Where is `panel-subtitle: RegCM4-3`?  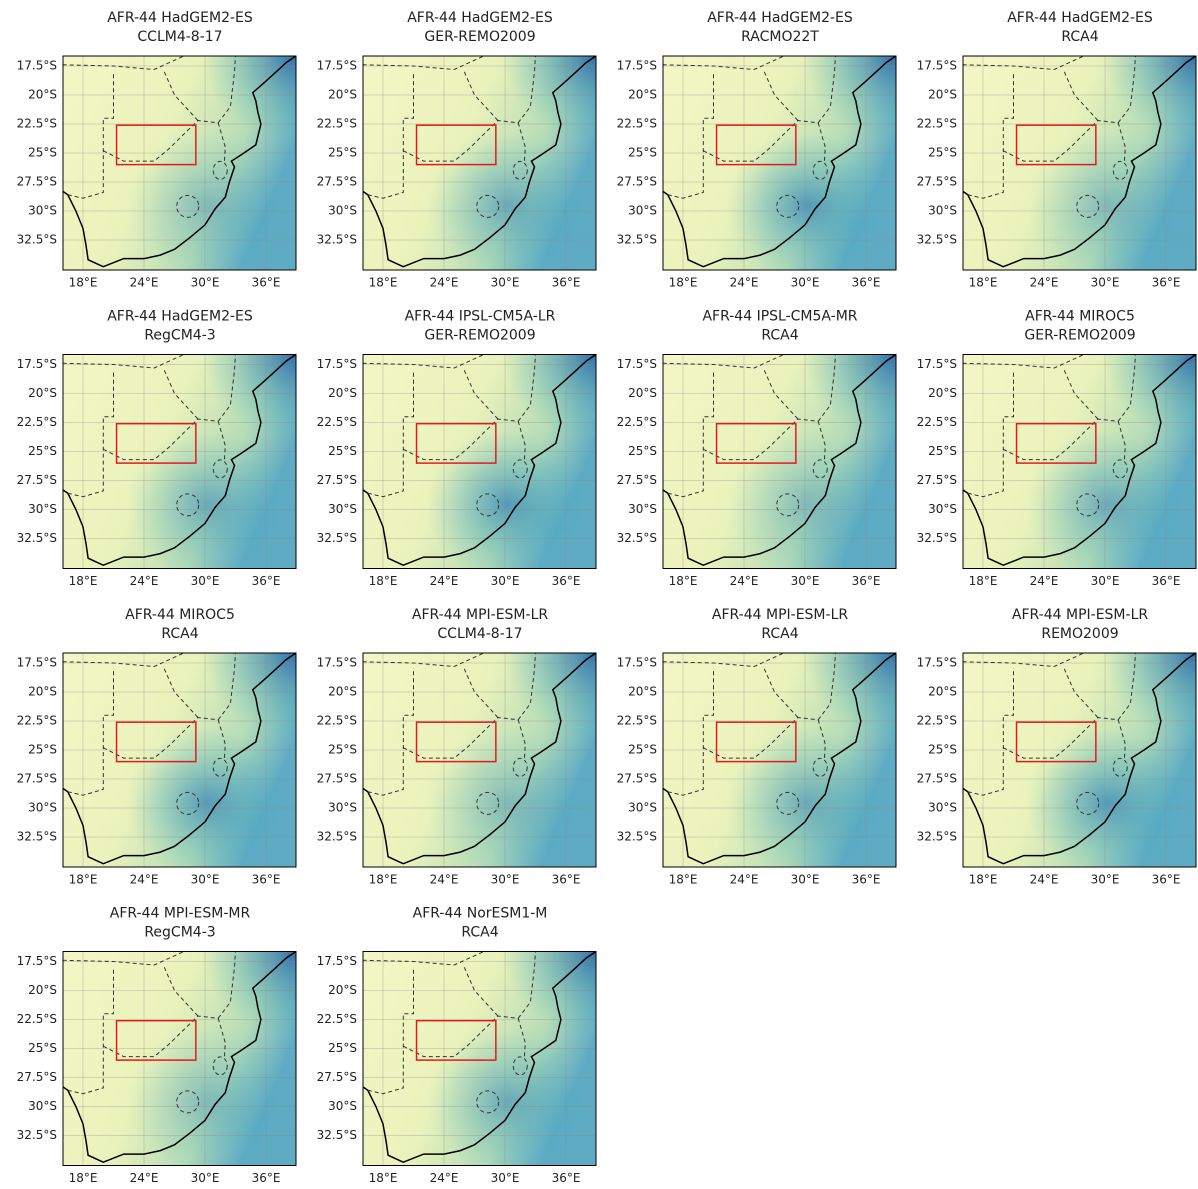
panel-subtitle: RegCM4-3 is located at coordinates (179, 933).